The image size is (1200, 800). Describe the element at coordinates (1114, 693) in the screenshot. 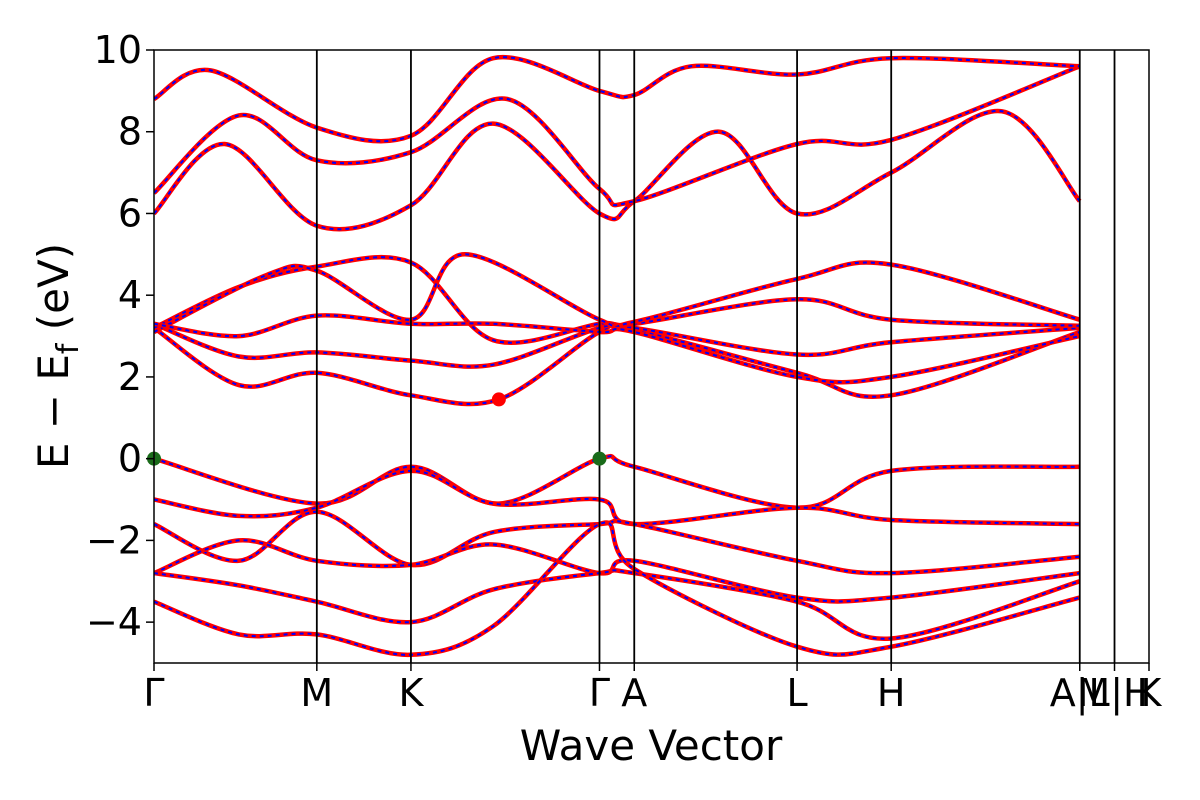

I see `x-tick-label: M|H` at that location.